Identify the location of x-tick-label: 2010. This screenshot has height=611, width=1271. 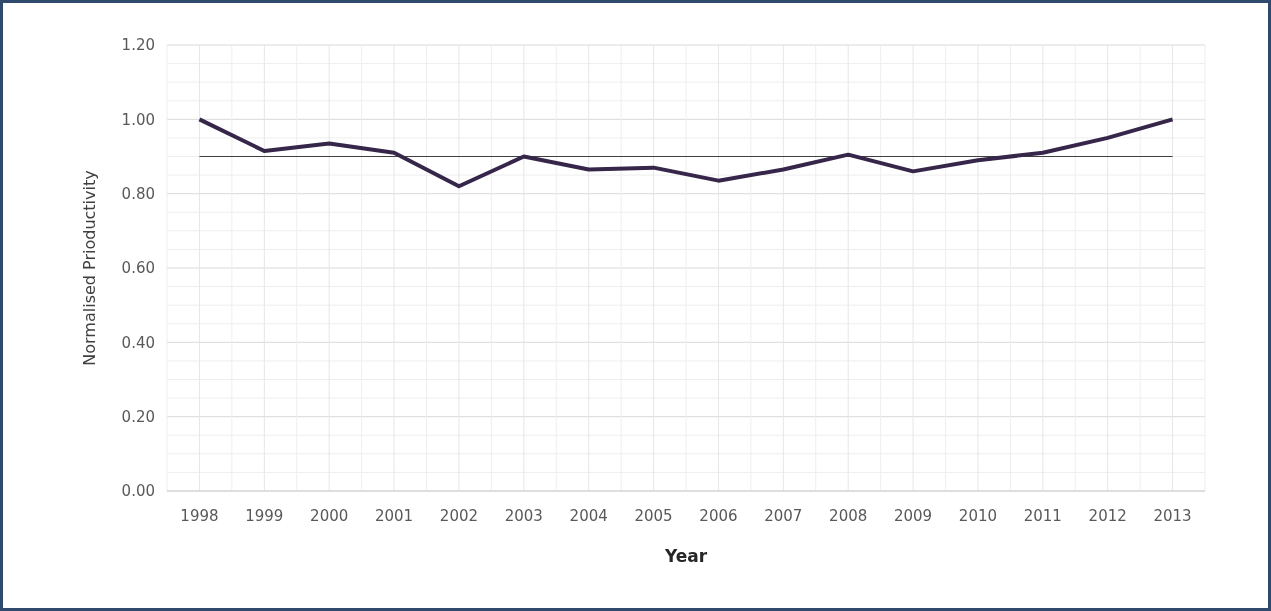
(978, 516).